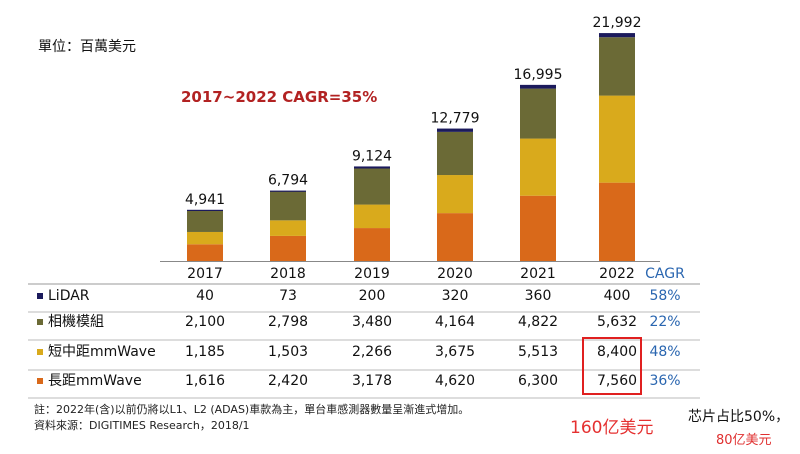 Image resolution: width=800 pixels, height=454 pixels. Describe the element at coordinates (455, 119) in the screenshot. I see `total-label-2020: 12,779` at that location.